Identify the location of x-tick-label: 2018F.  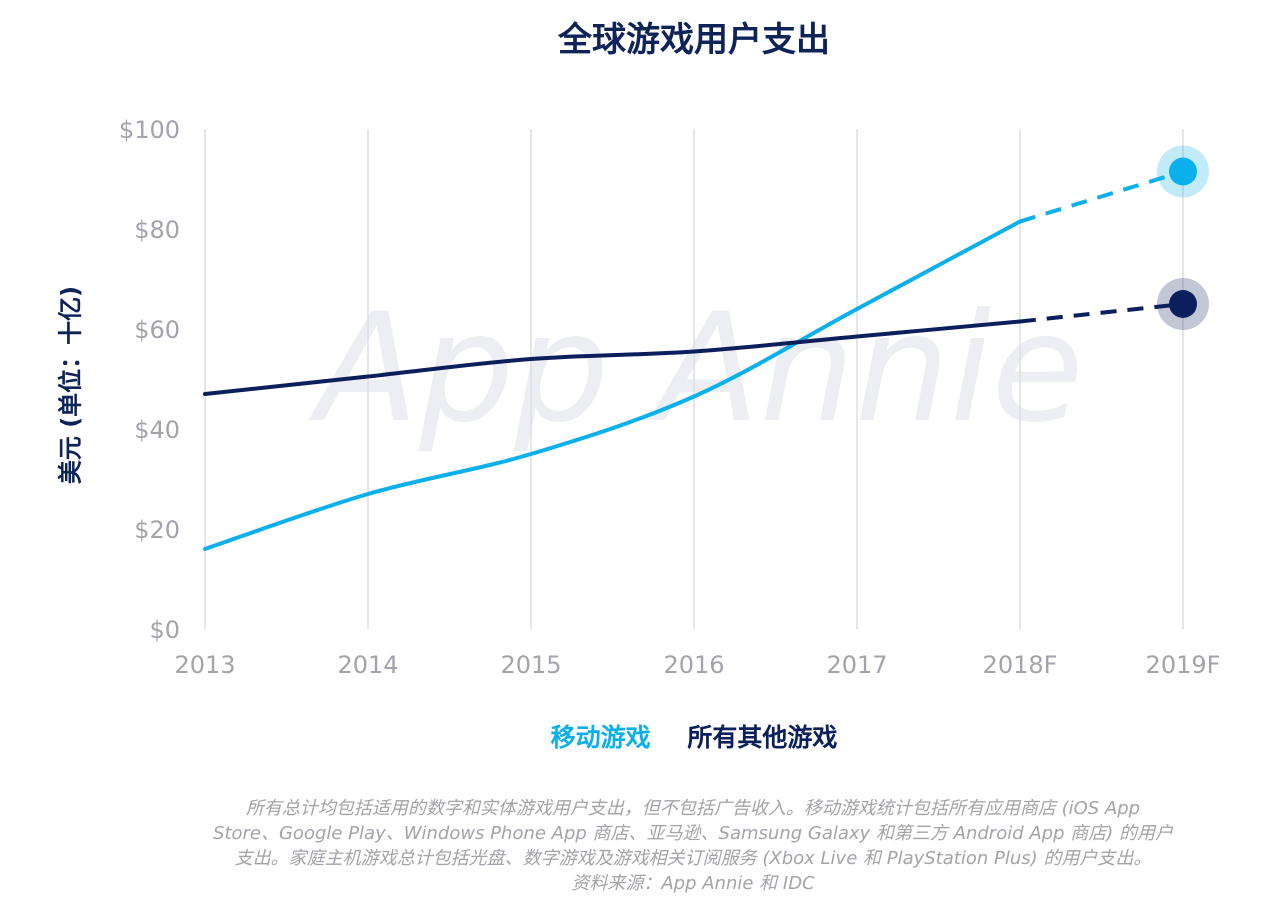
(1020, 665).